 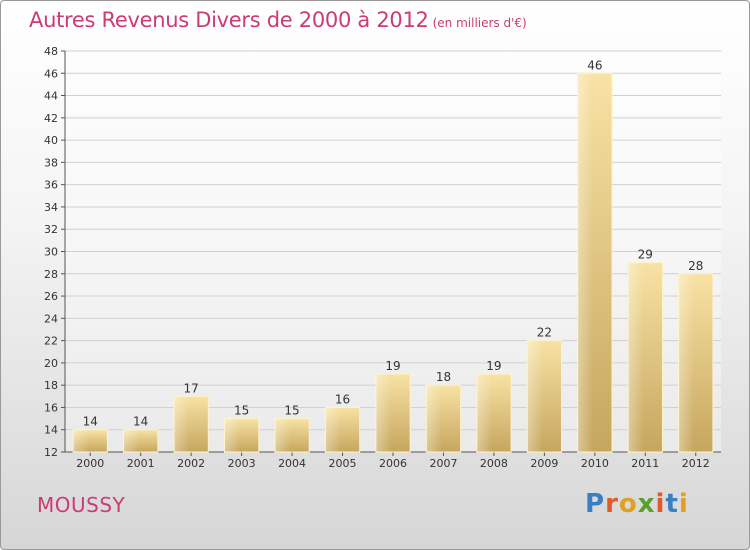 What do you see at coordinates (645, 463) in the screenshot?
I see `x-tick-label: 2011` at bounding box center [645, 463].